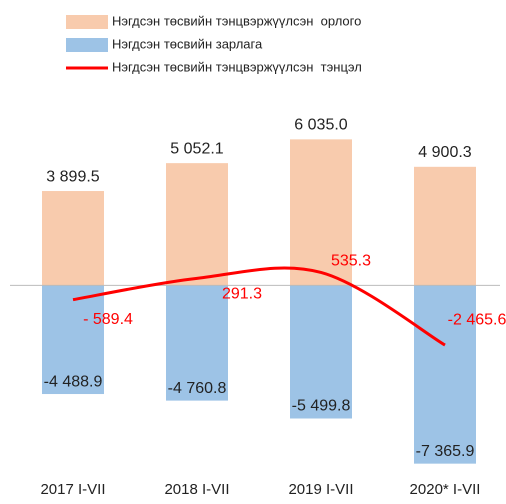 This screenshot has width=506, height=504. Describe the element at coordinates (72, 489) in the screenshot. I see `x-tick-label: 2017 I-VII` at that location.